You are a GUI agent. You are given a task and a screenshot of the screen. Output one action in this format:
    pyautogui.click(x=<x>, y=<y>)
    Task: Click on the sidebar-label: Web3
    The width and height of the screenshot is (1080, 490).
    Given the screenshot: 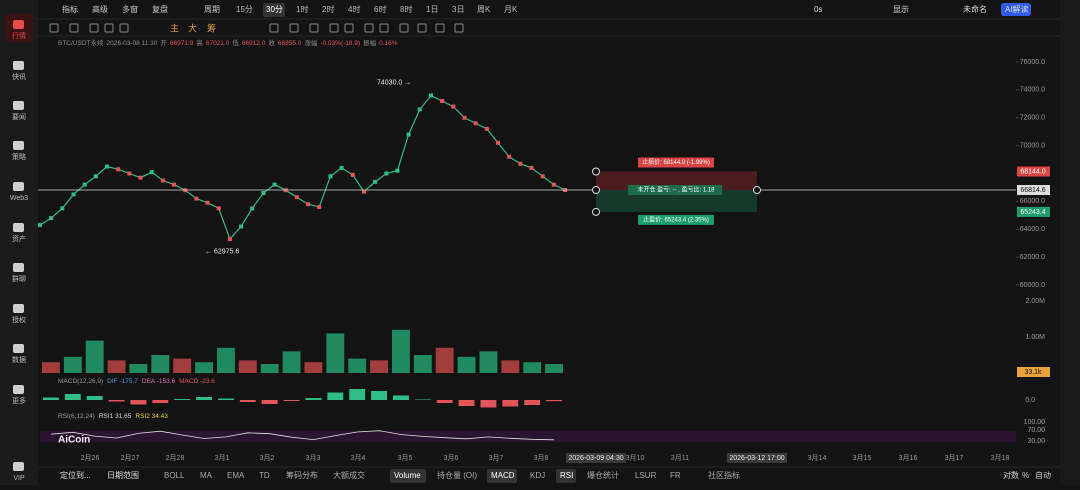 What is the action you would take?
    pyautogui.click(x=19, y=198)
    